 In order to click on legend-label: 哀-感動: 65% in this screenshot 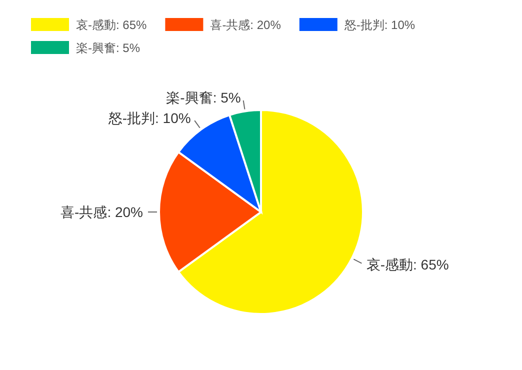, I will do `click(112, 25)`.